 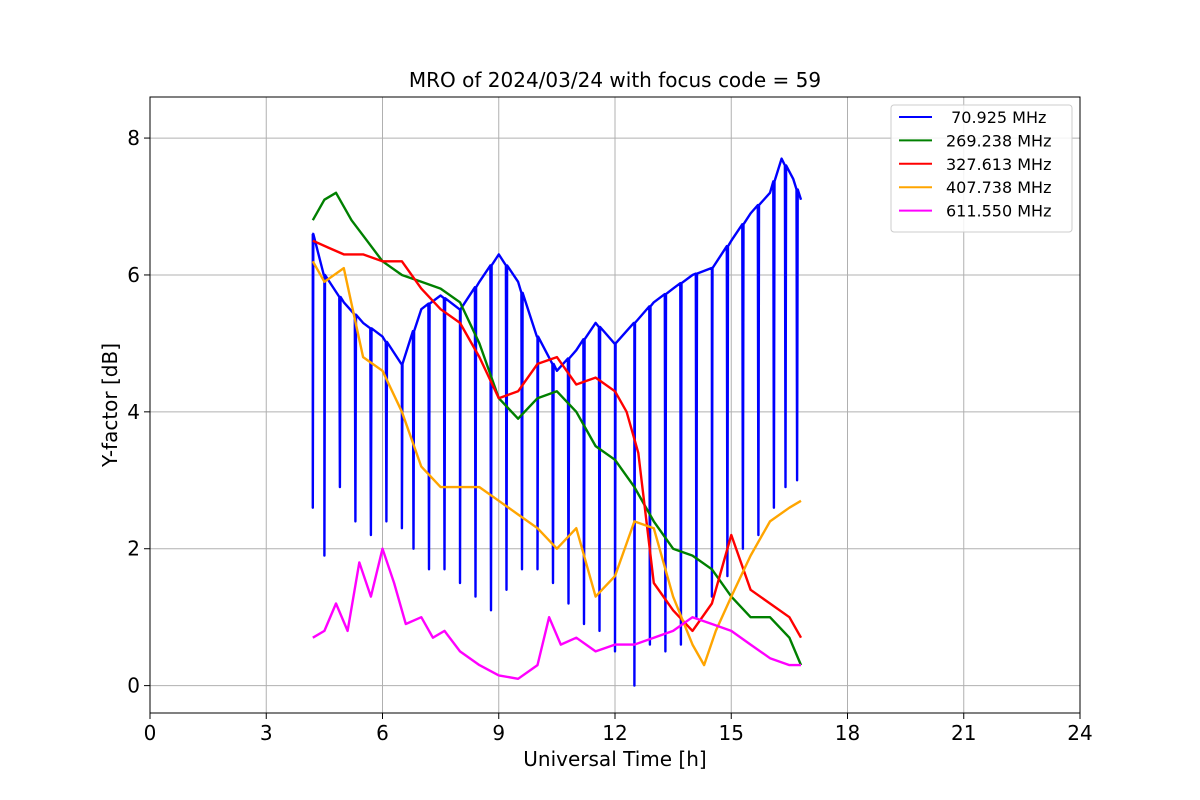 I want to click on legend-box, so click(x=981, y=168).